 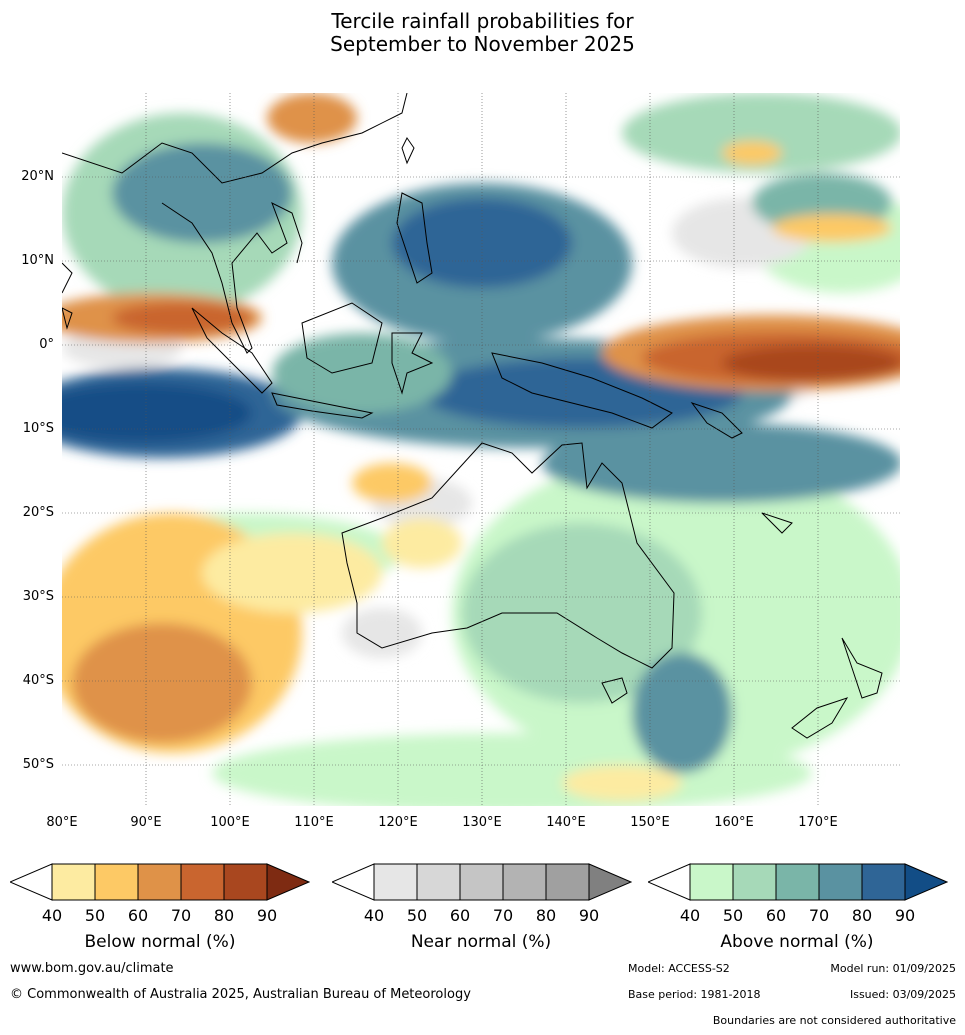 What do you see at coordinates (38, 512) in the screenshot?
I see `lat-label-20s: 20°S` at bounding box center [38, 512].